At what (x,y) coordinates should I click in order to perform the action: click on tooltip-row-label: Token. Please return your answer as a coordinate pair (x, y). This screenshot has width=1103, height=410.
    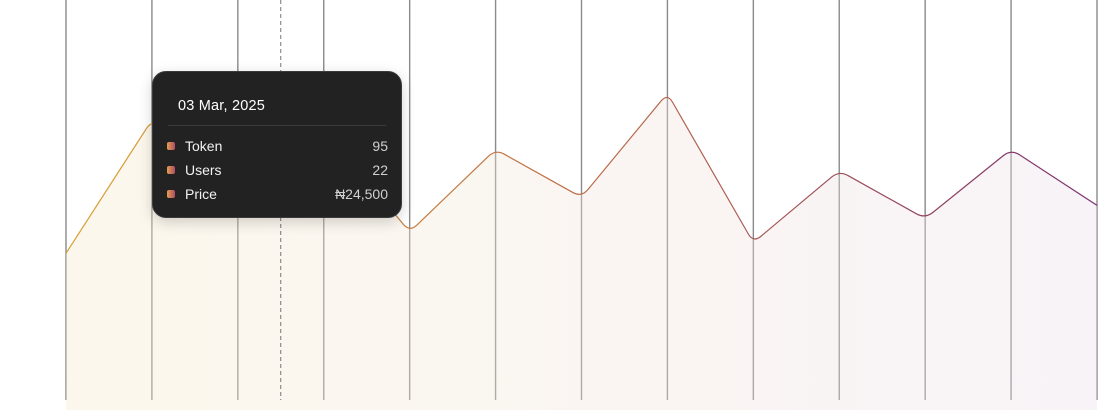
    Looking at the image, I should click on (204, 146).